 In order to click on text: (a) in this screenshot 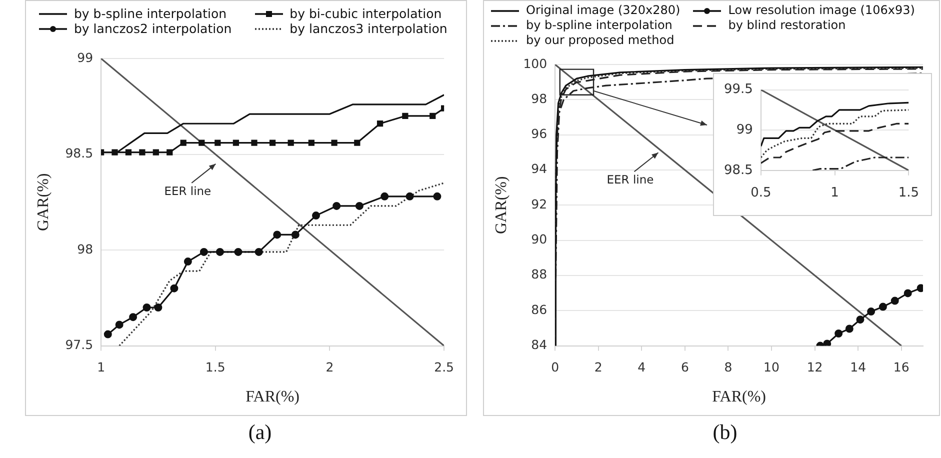, I will do `click(260, 432)`.